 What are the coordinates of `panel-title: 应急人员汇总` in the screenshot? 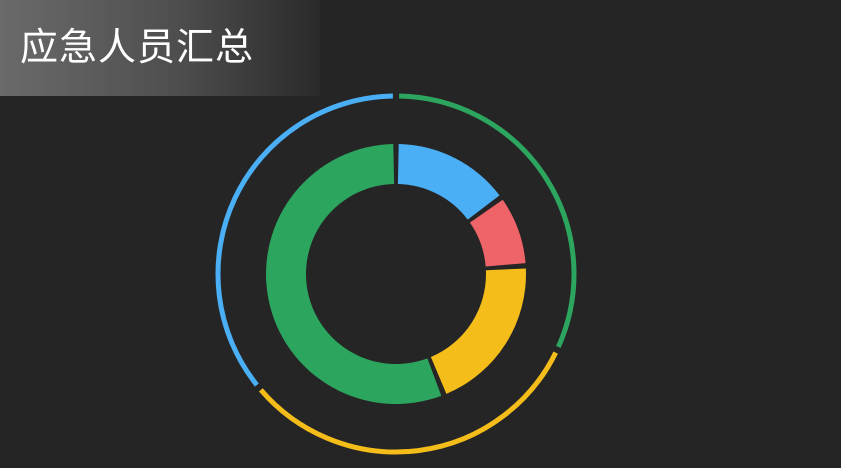 It's located at (137, 47).